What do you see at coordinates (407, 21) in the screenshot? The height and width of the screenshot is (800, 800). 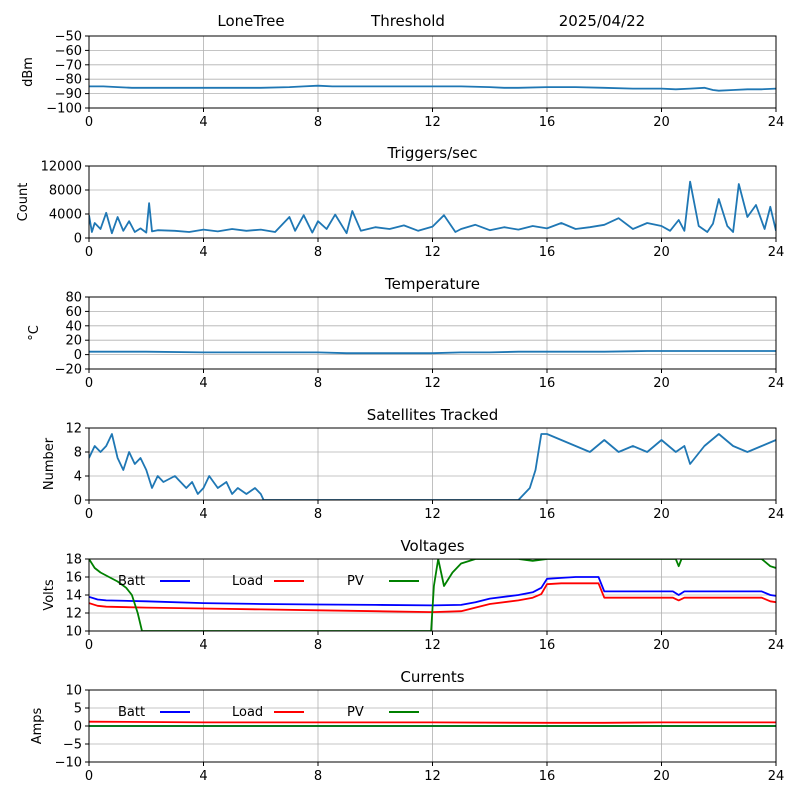 I see `header-mode: Threshold` at bounding box center [407, 21].